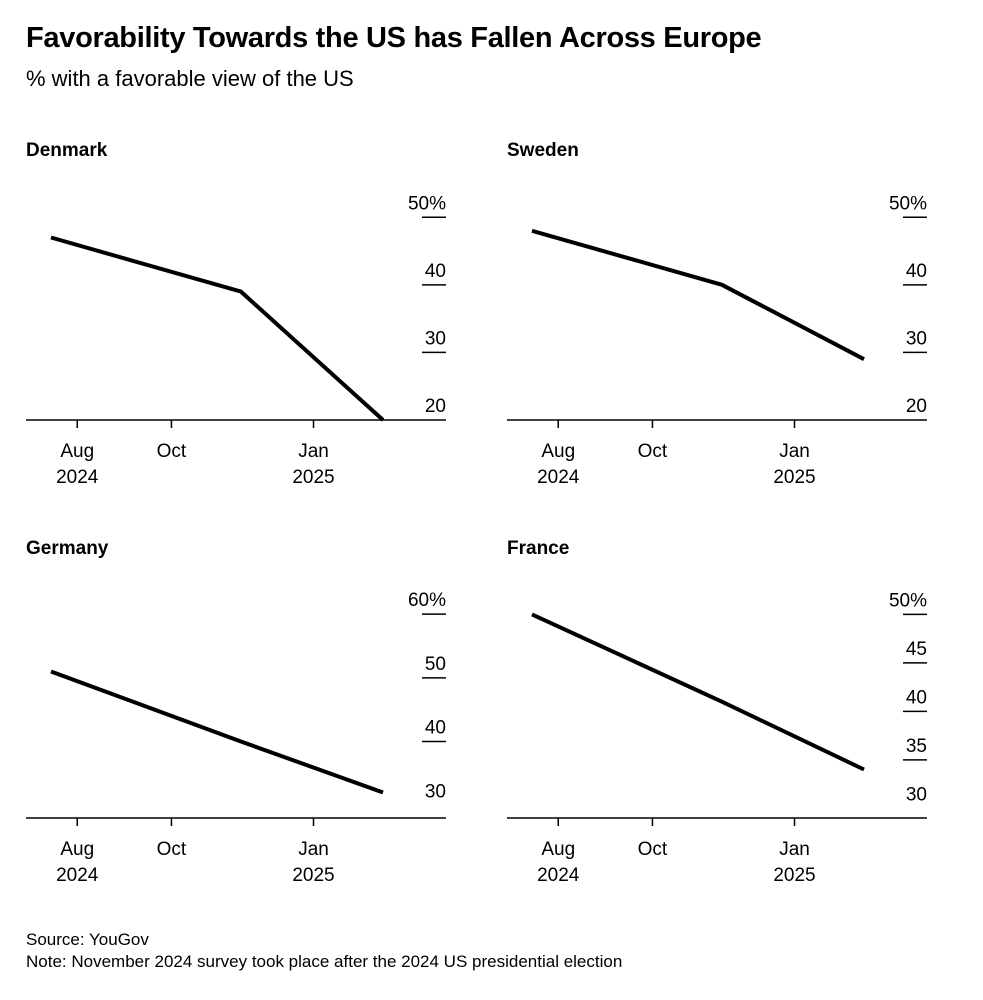 The height and width of the screenshot is (1000, 983). What do you see at coordinates (916, 746) in the screenshot?
I see `y-tick-label: 35` at bounding box center [916, 746].